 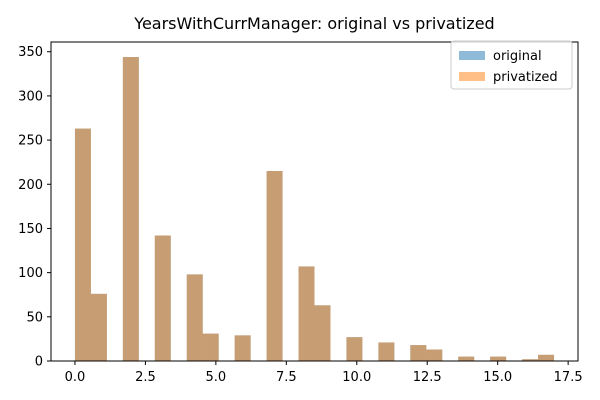 I want to click on x-tick-label: 0.0, so click(x=75, y=377).